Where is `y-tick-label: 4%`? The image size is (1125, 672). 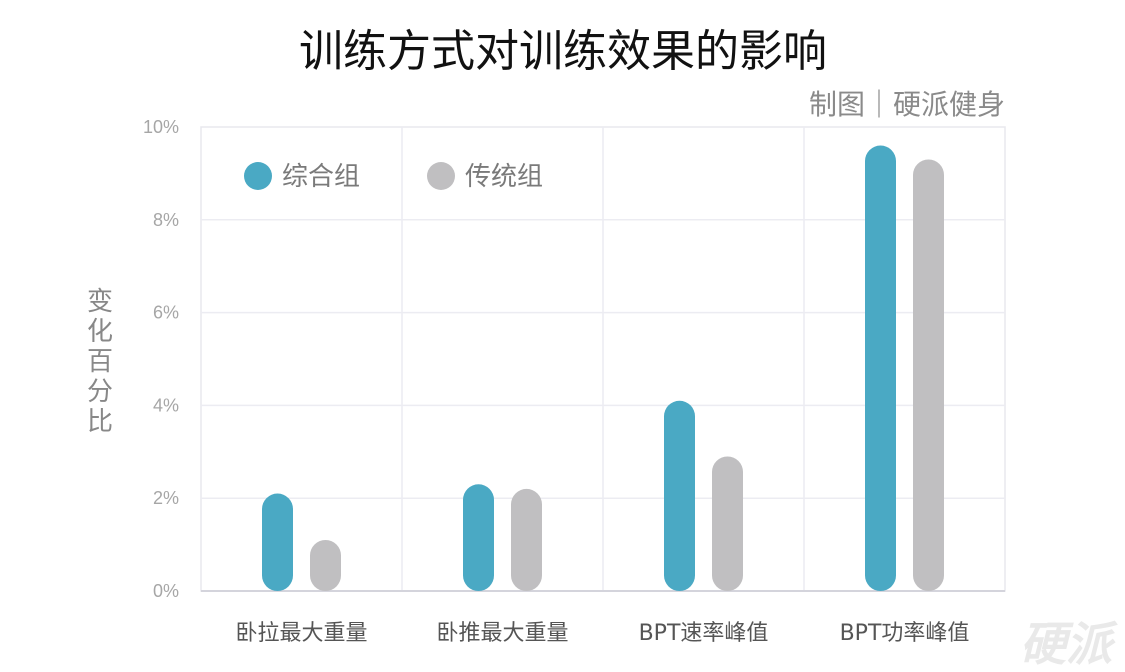 y-tick-label: 4% is located at coordinates (166, 405).